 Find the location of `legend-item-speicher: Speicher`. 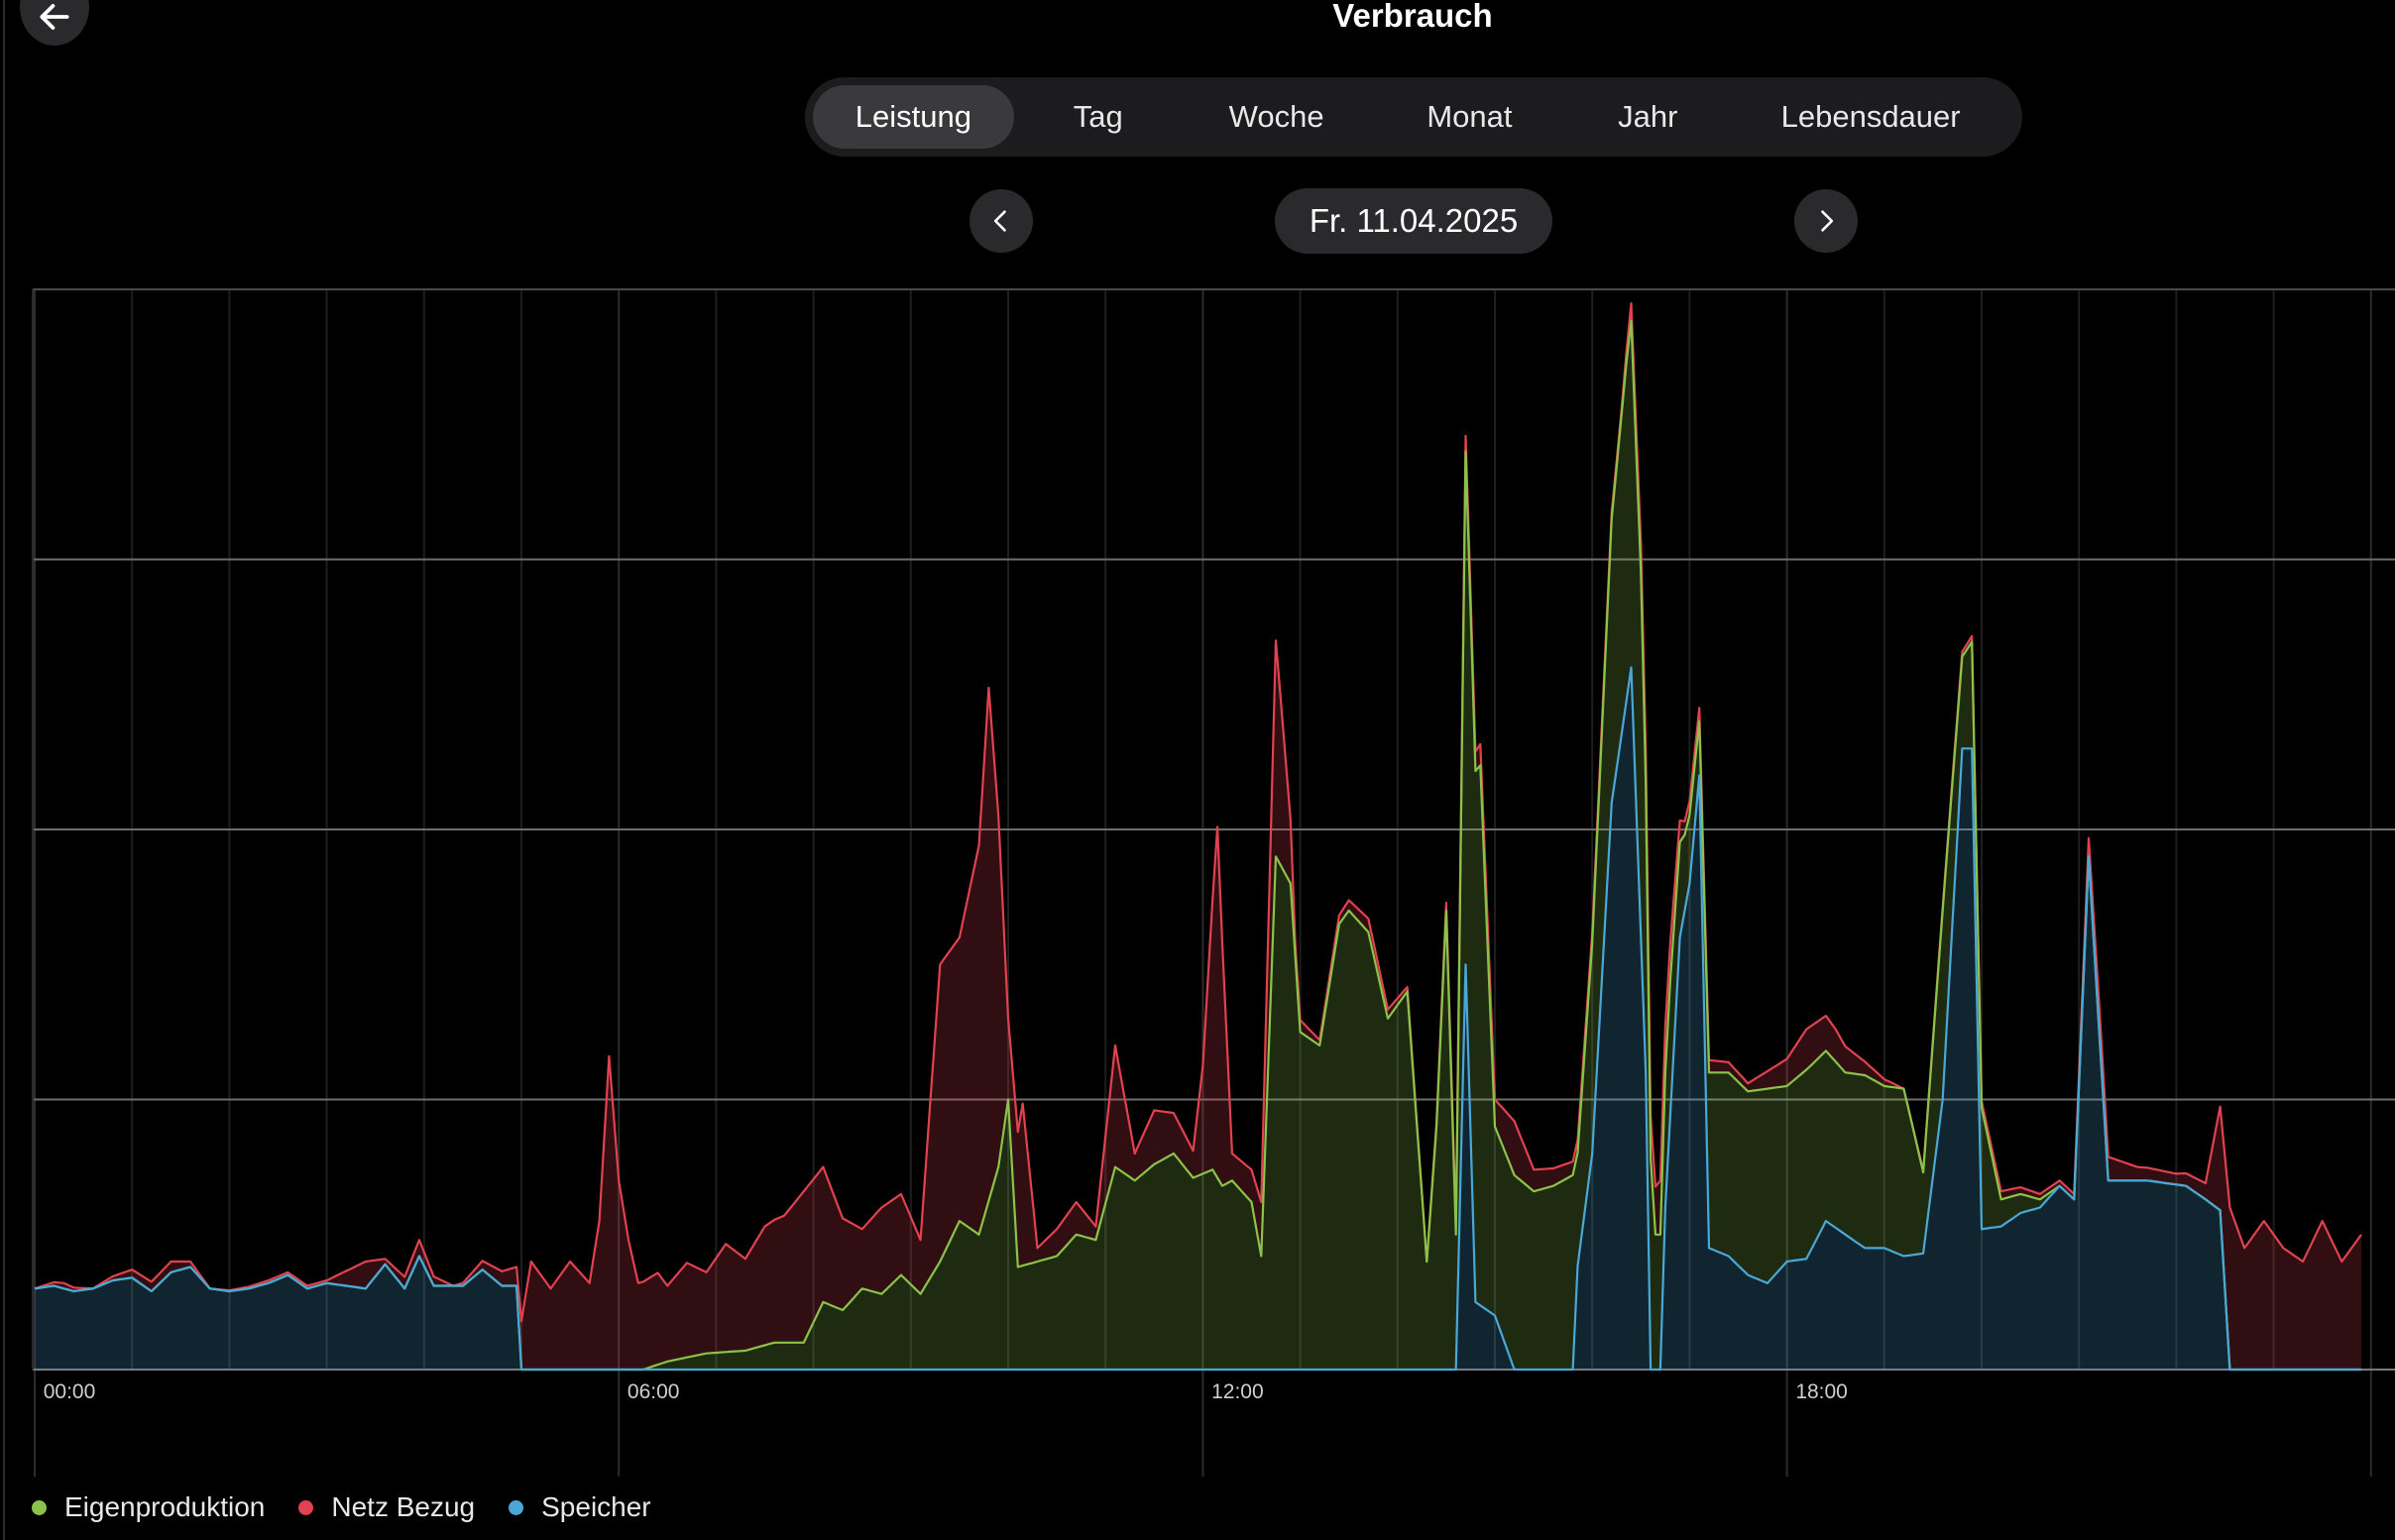

legend-item-speicher: Speicher is located at coordinates (580, 1507).